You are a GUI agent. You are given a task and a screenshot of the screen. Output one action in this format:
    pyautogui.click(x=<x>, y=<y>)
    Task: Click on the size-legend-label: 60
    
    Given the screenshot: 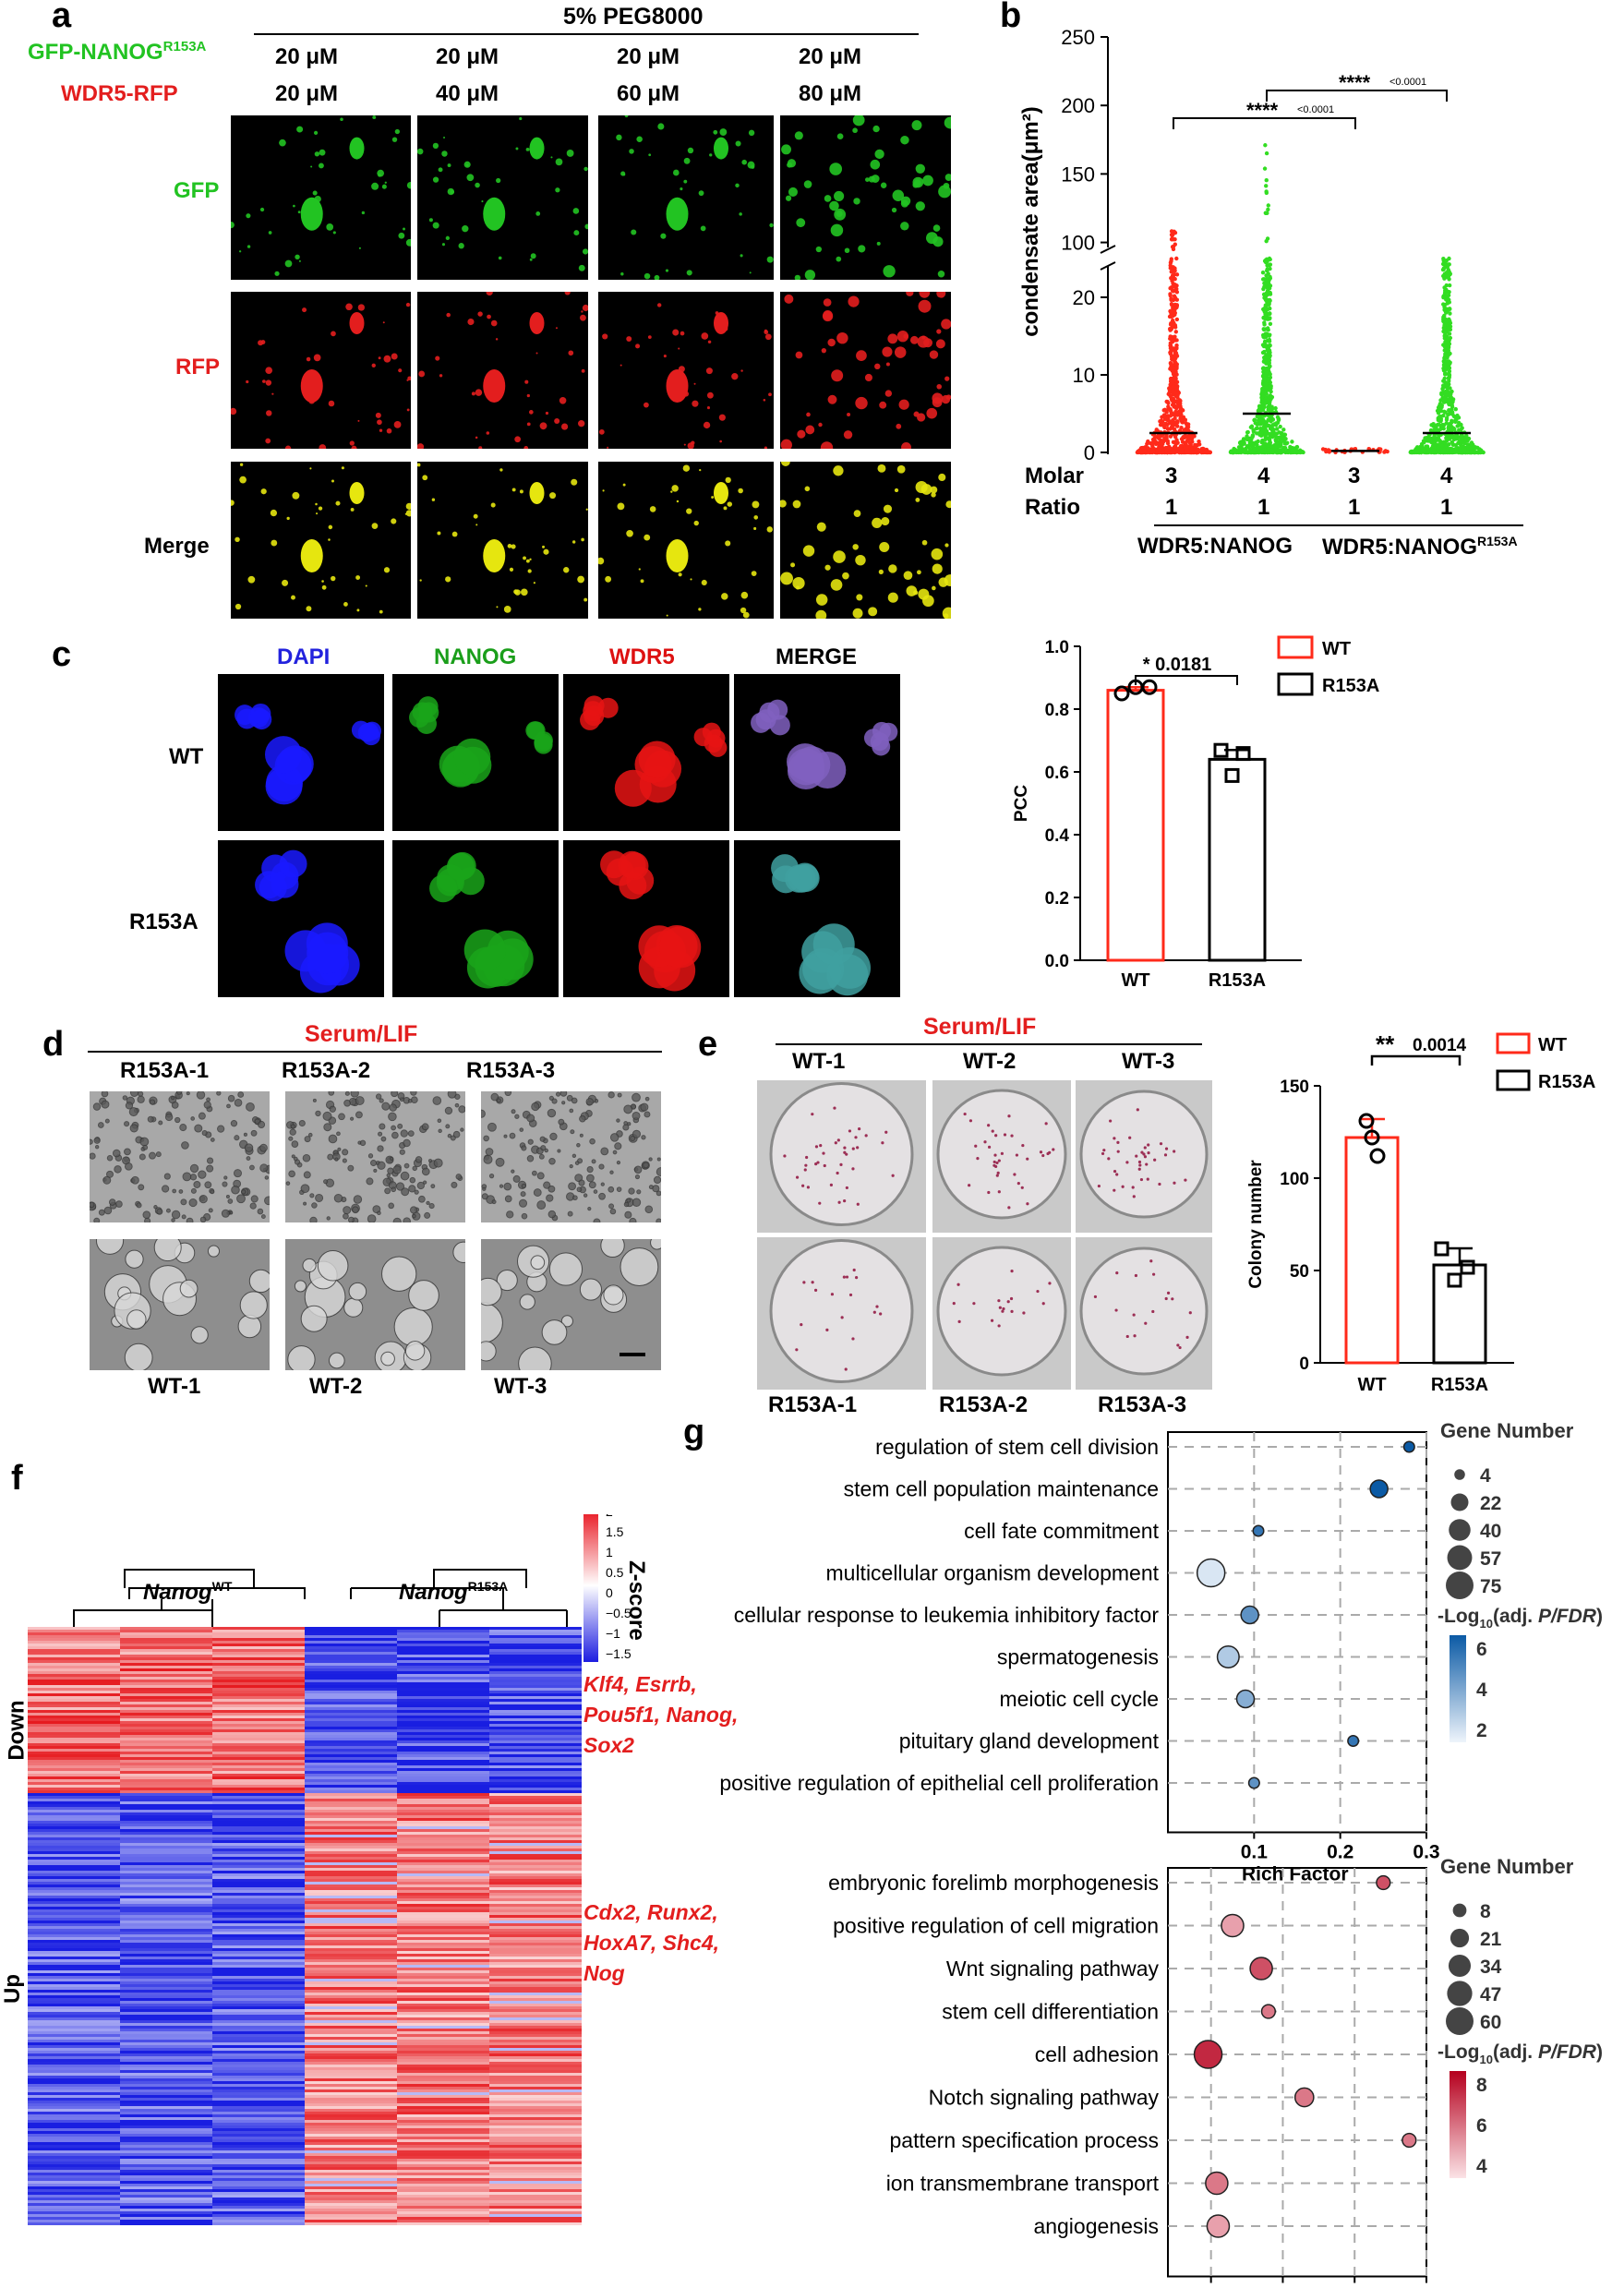 What is the action you would take?
    pyautogui.click(x=1490, y=2023)
    